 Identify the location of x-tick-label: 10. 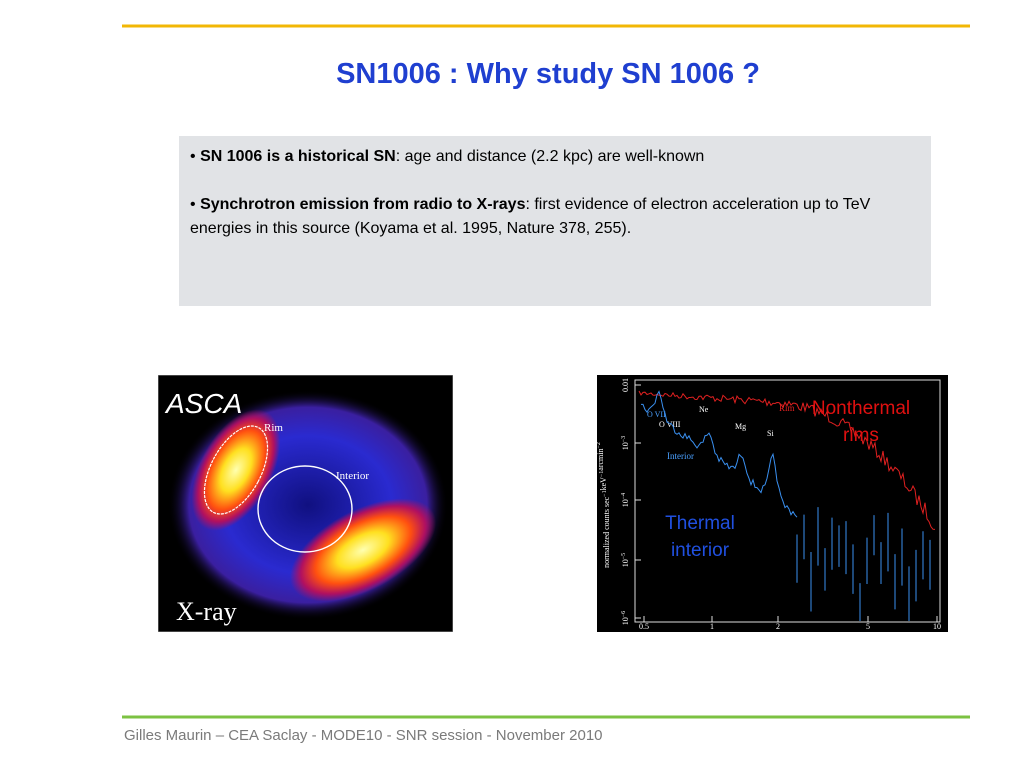
(937, 626).